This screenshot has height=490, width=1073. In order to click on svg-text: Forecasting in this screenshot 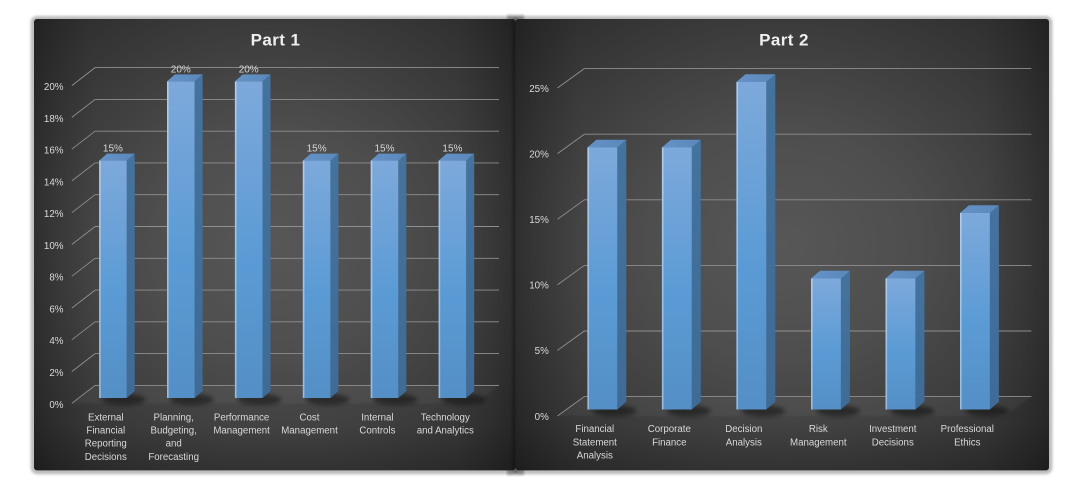, I will do `click(173, 457)`.